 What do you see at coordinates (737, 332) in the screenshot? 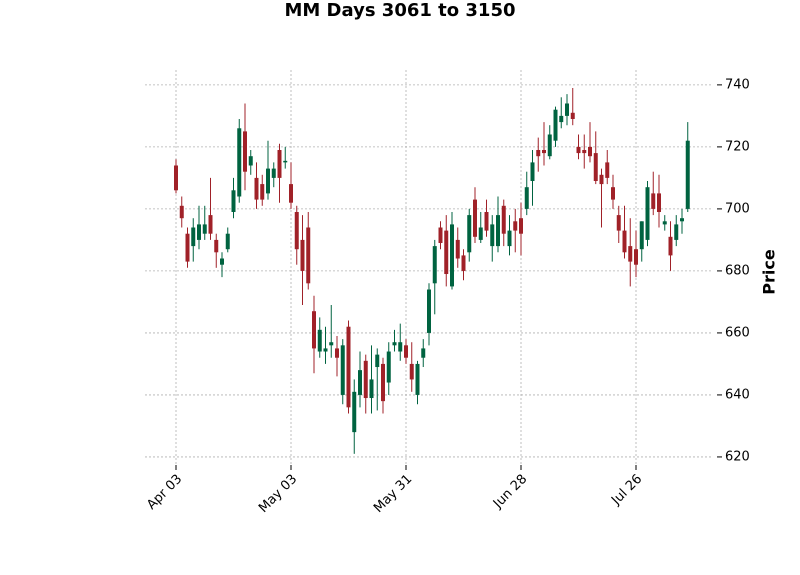
I see `y-tick-label: 660` at bounding box center [737, 332].